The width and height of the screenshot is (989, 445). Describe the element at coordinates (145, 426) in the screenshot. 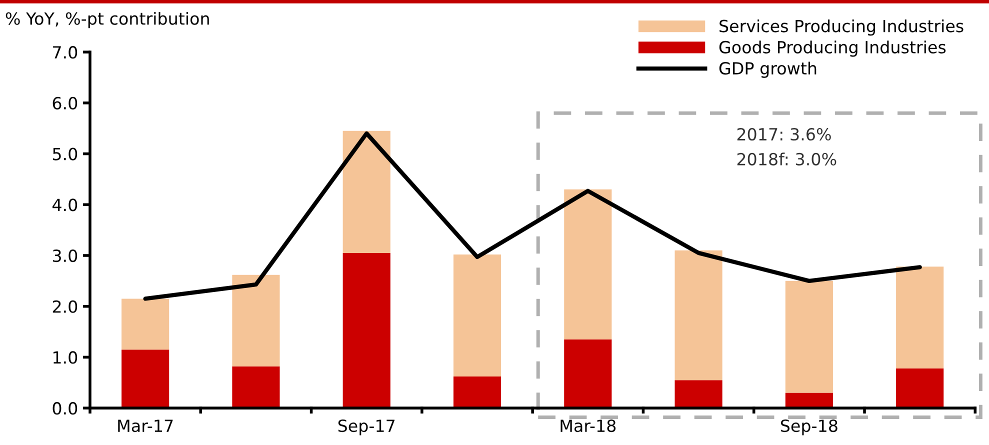

I see `x-tick-label: Mar-17` at that location.